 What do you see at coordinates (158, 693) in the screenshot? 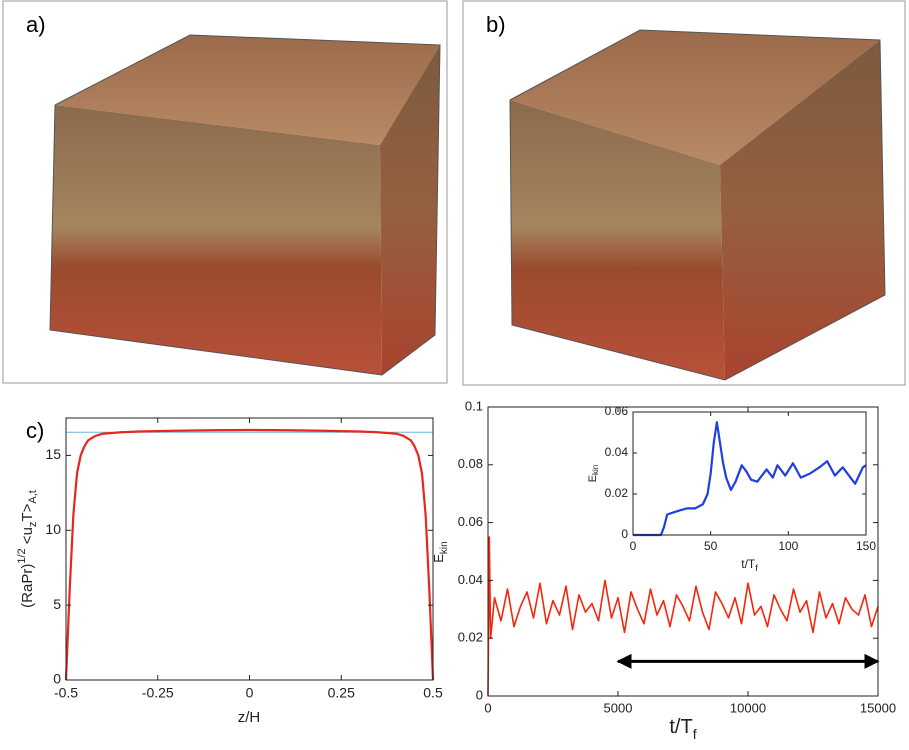
I see `x-tick-label: -0.25` at bounding box center [158, 693].